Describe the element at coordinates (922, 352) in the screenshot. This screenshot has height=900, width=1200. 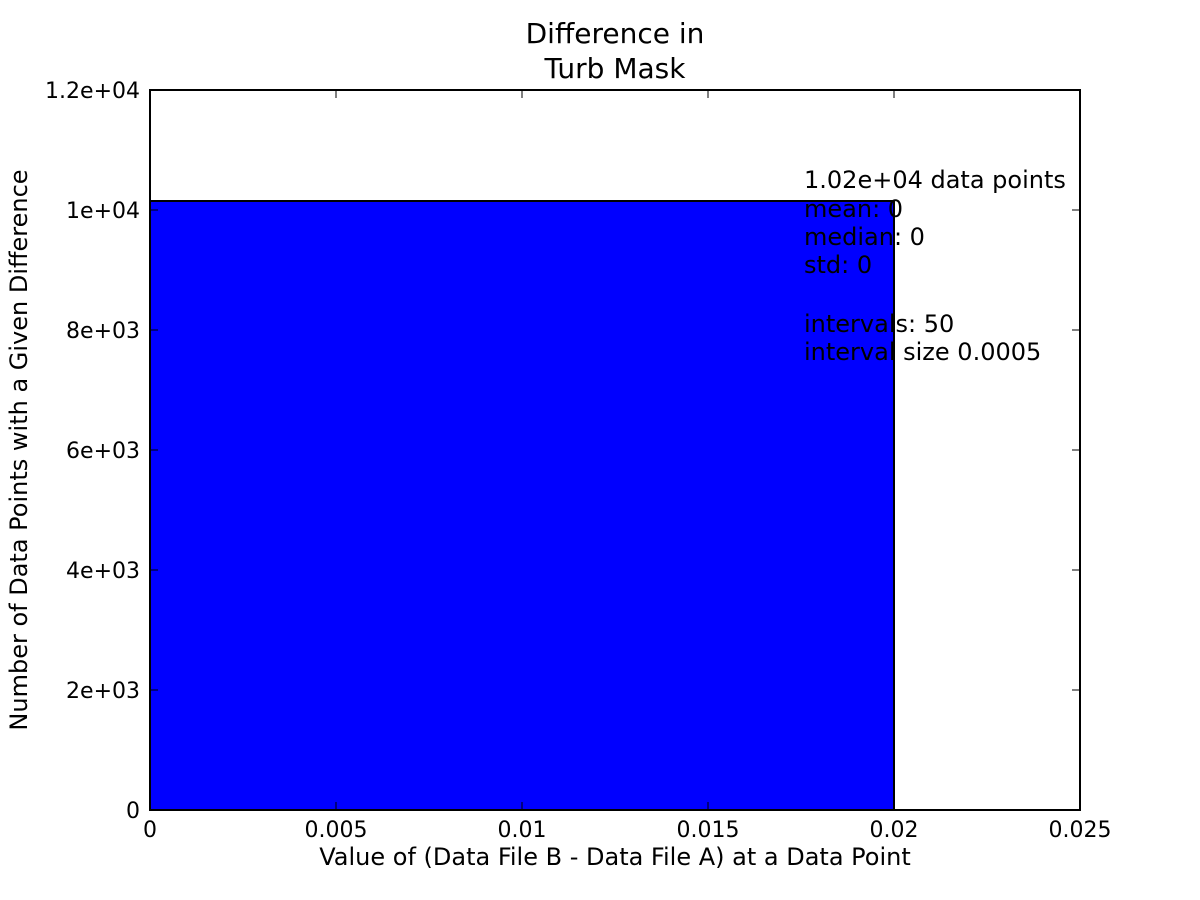
I see `stats-line-interval-size: interval size 0.0005` at that location.